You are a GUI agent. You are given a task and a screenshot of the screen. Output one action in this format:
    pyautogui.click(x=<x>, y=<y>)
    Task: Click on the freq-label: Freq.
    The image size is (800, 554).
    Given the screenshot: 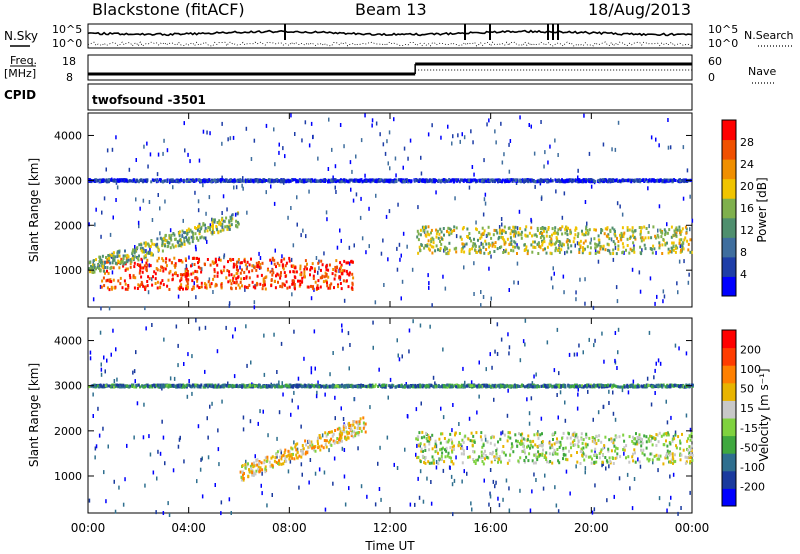 What is the action you would take?
    pyautogui.click(x=23, y=60)
    